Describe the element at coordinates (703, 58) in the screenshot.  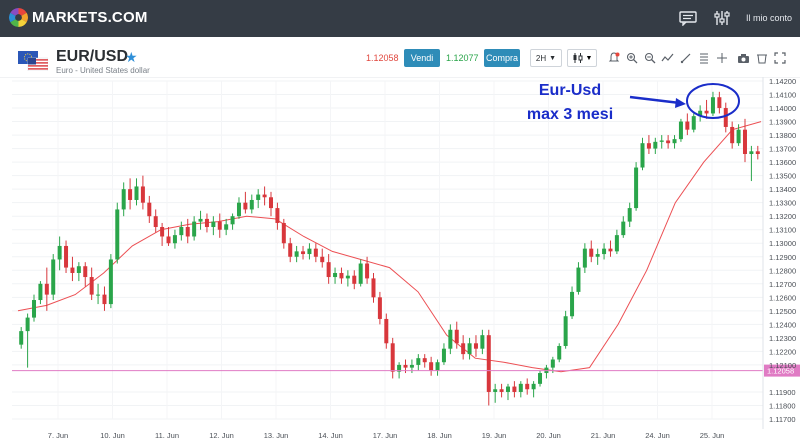
I see `fibonacci-icon` at that location.